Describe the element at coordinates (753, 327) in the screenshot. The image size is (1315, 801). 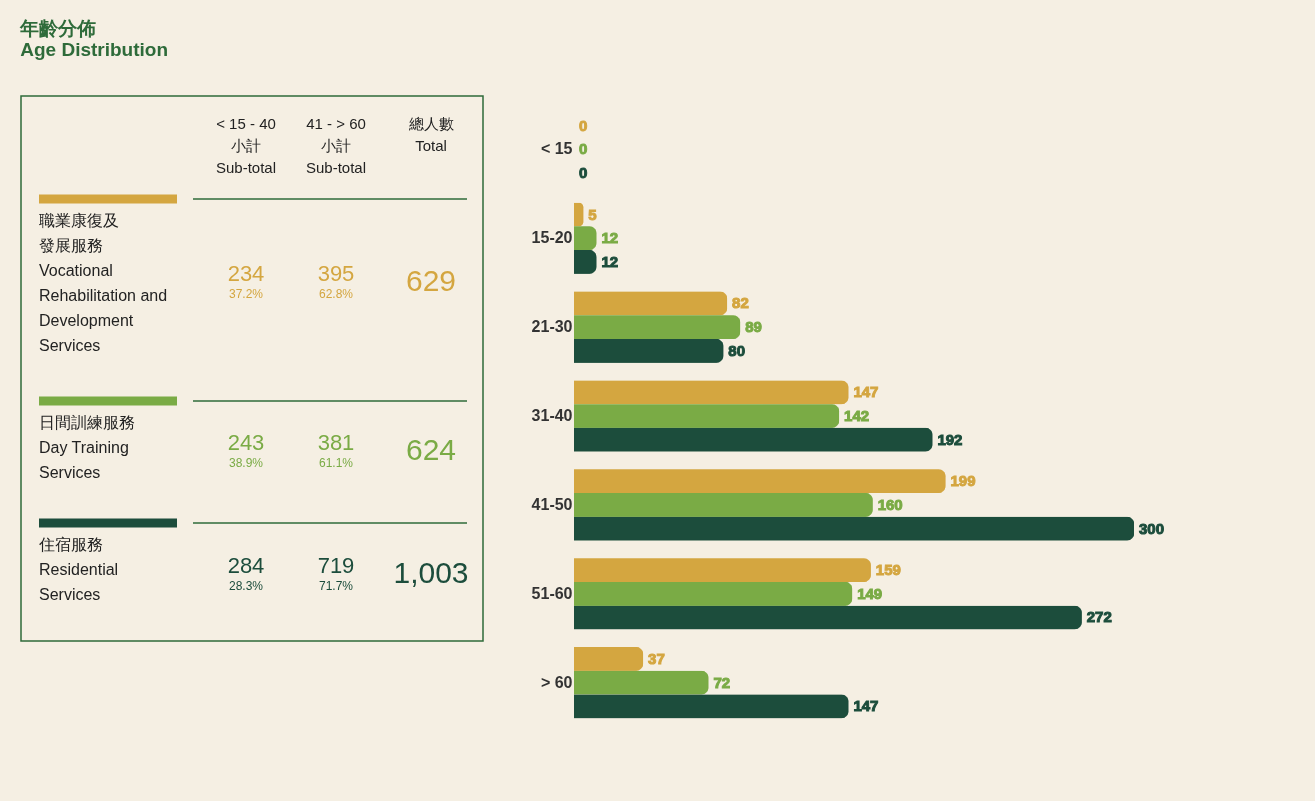
I see `data-label: 89` at that location.